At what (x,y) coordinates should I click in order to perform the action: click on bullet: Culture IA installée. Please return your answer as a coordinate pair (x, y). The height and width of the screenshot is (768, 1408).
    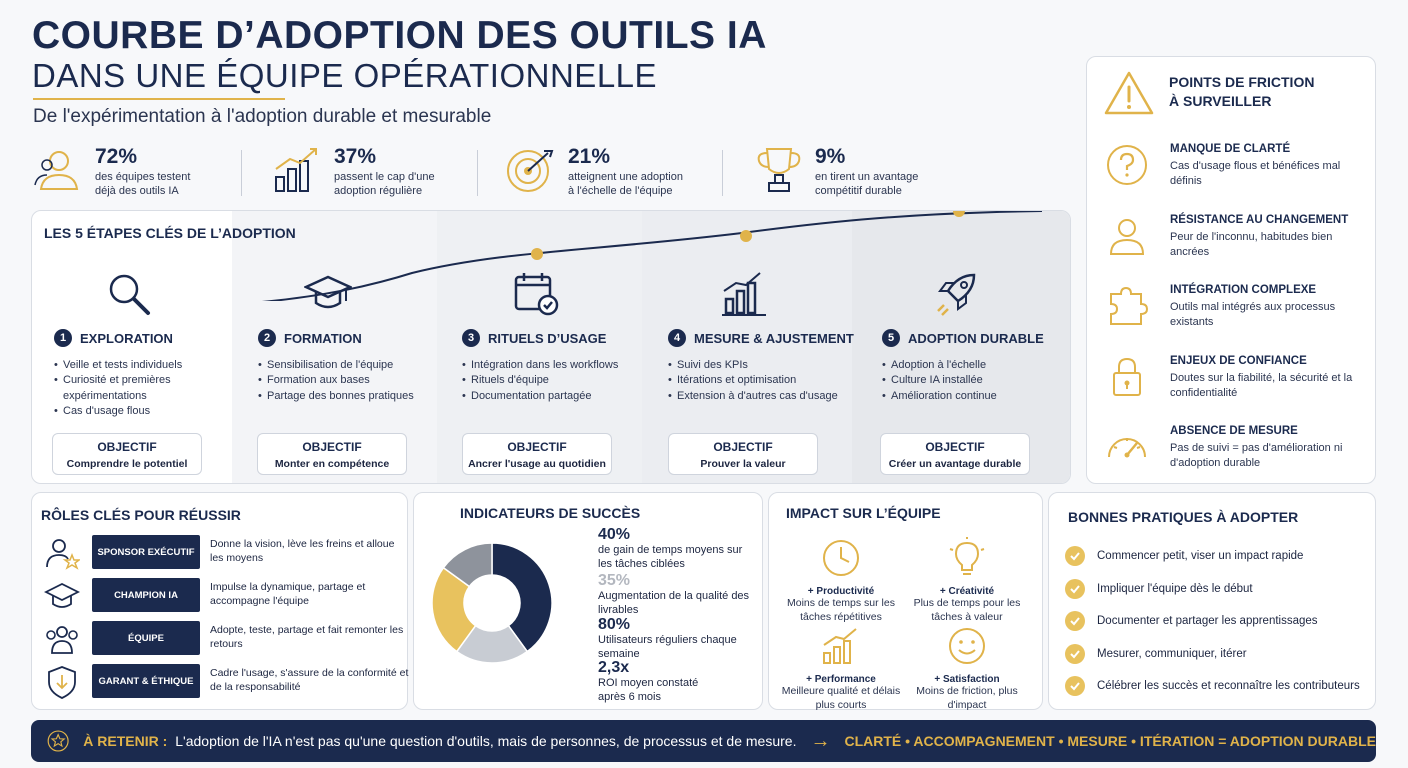
    Looking at the image, I should click on (972, 381).